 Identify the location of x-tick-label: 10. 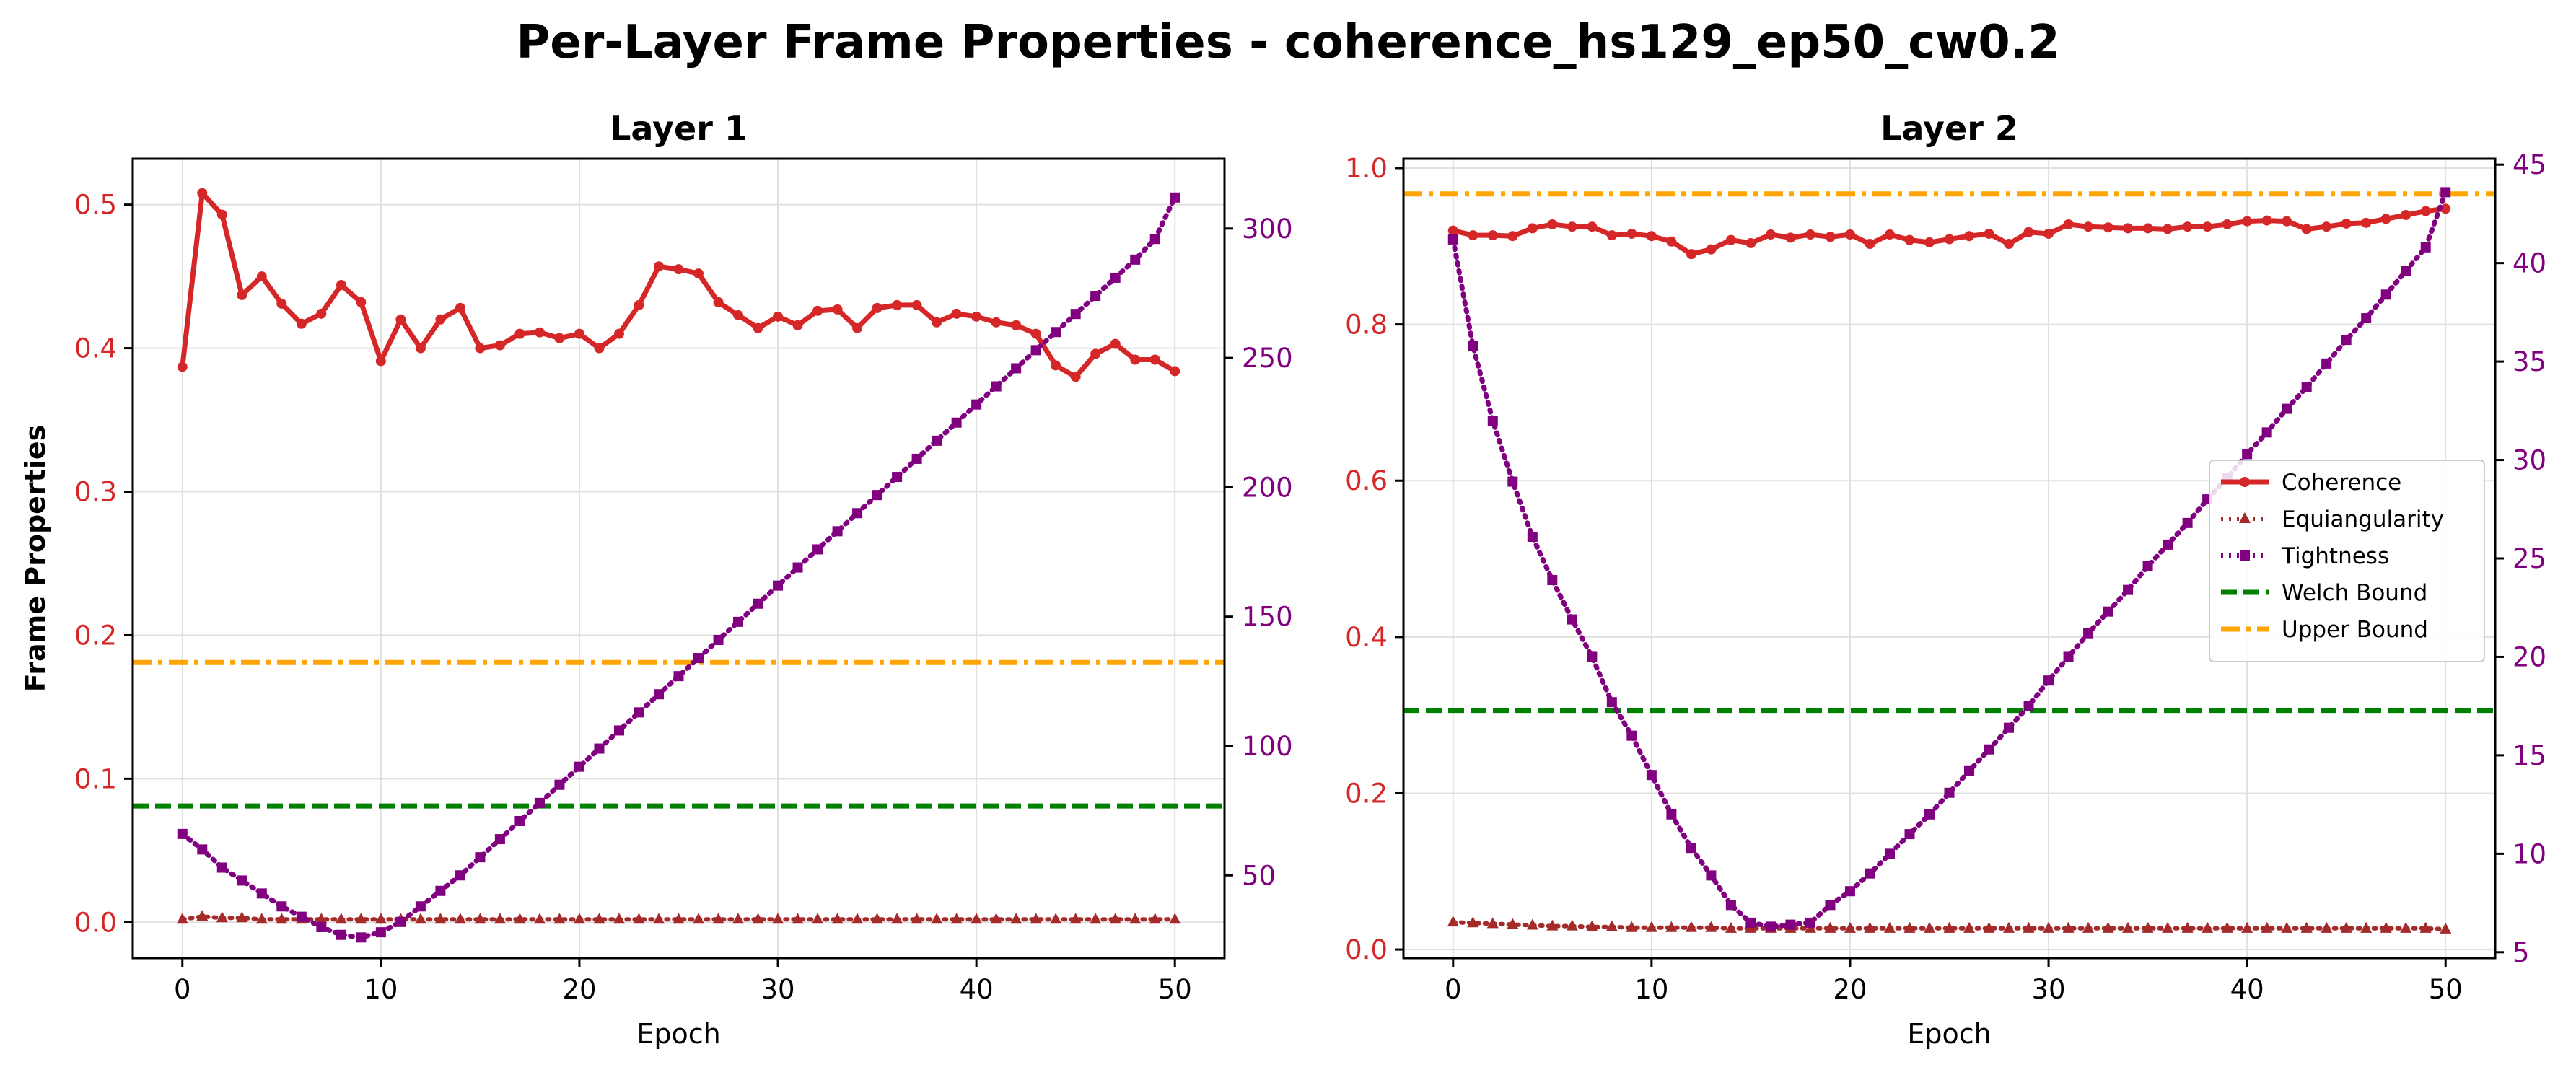
(381, 990).